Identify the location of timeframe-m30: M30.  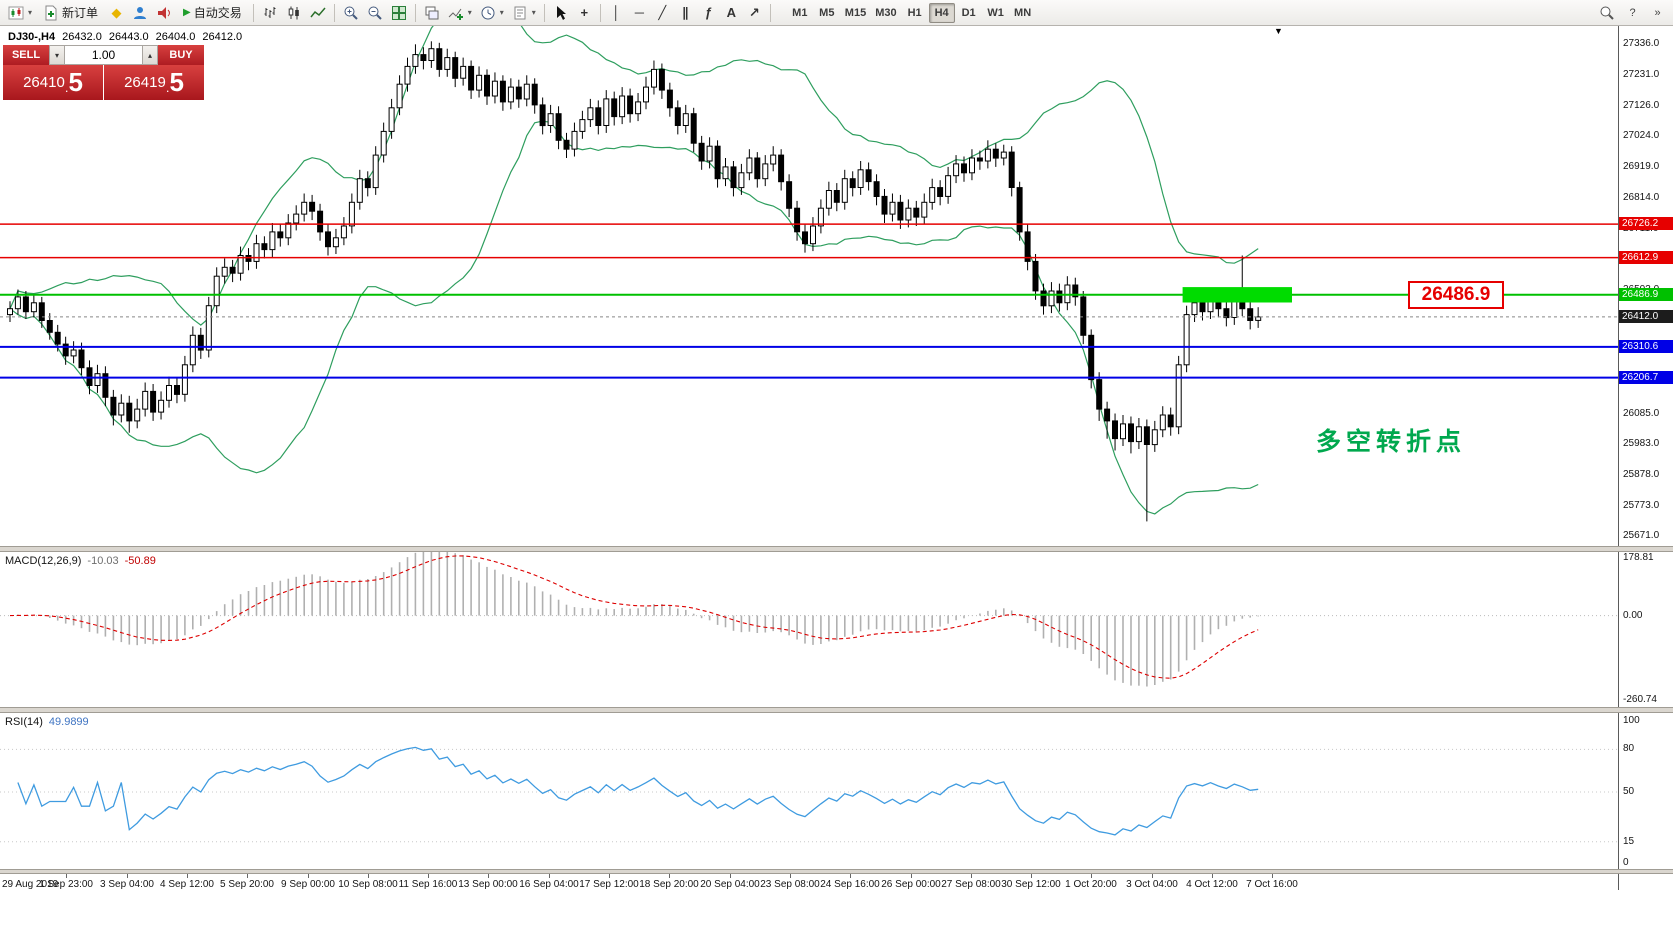
(886, 12).